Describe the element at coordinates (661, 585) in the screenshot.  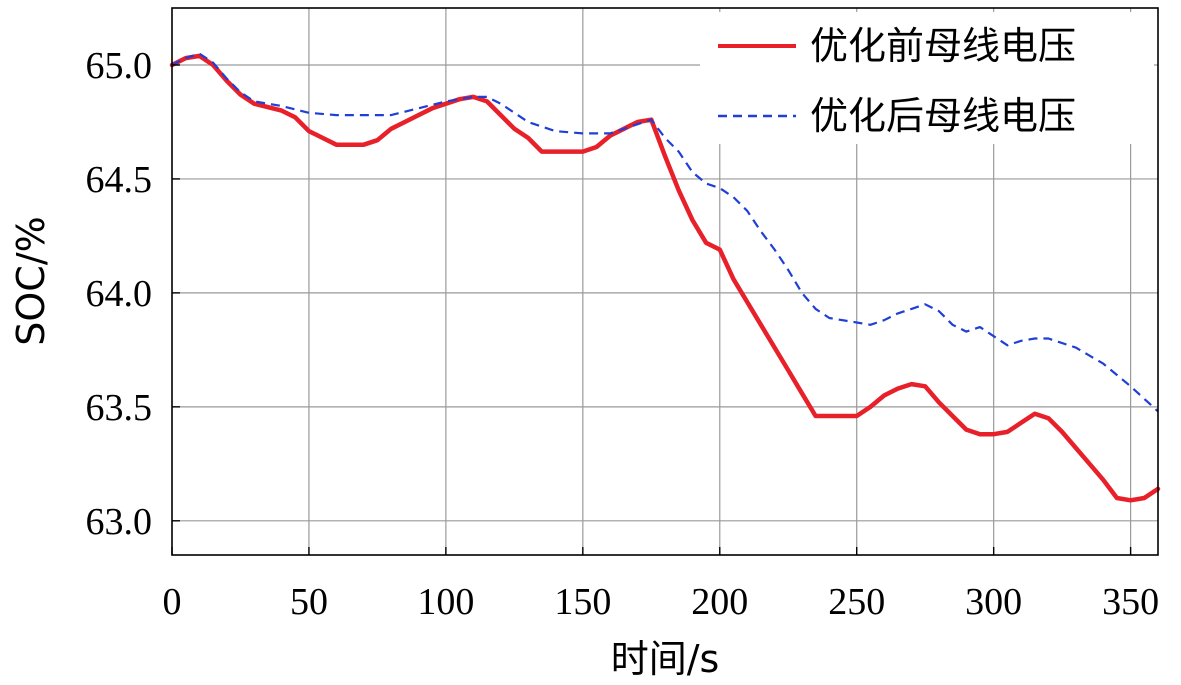
I see `x-axis-ticks: 0 50 100 150 200 250 300 350` at that location.